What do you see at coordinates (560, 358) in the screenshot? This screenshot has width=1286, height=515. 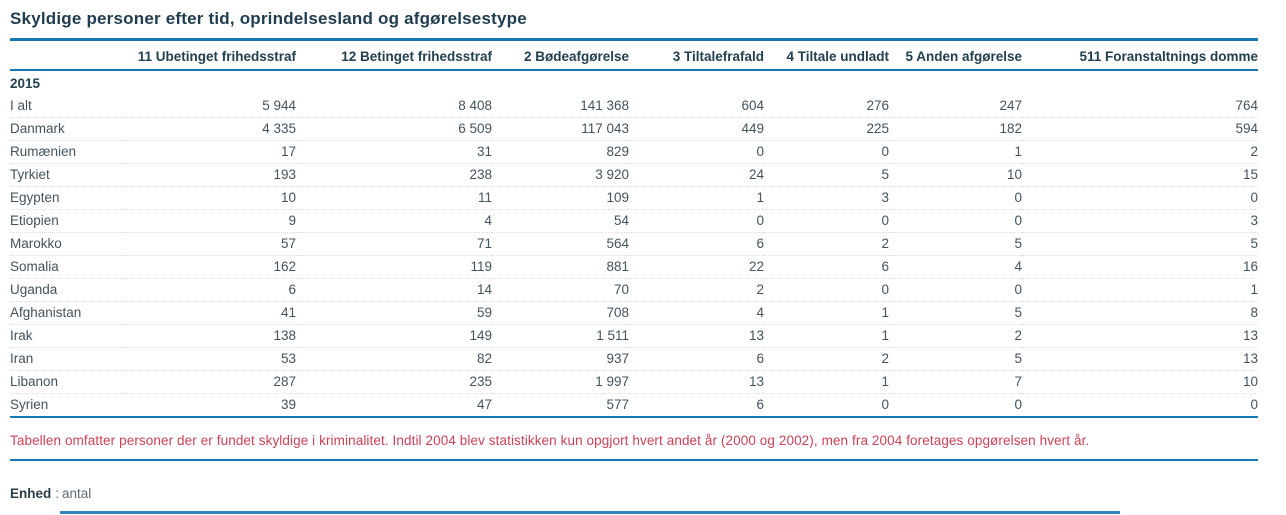 I see `value-cell: 937` at bounding box center [560, 358].